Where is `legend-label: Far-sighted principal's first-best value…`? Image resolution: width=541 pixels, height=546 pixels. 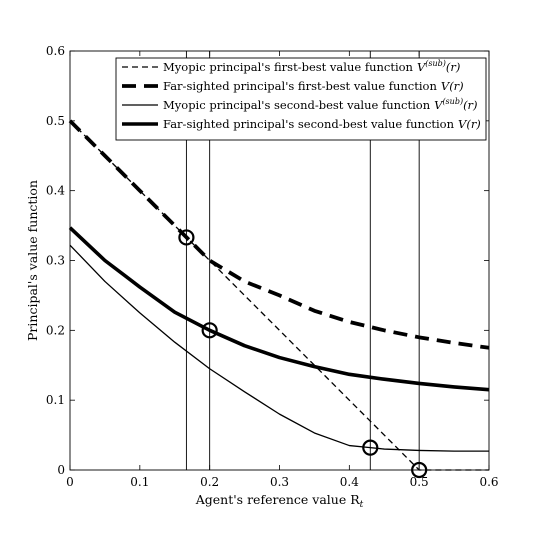 legend-label: Far-sighted principal's first-best value… is located at coordinates (300, 86).